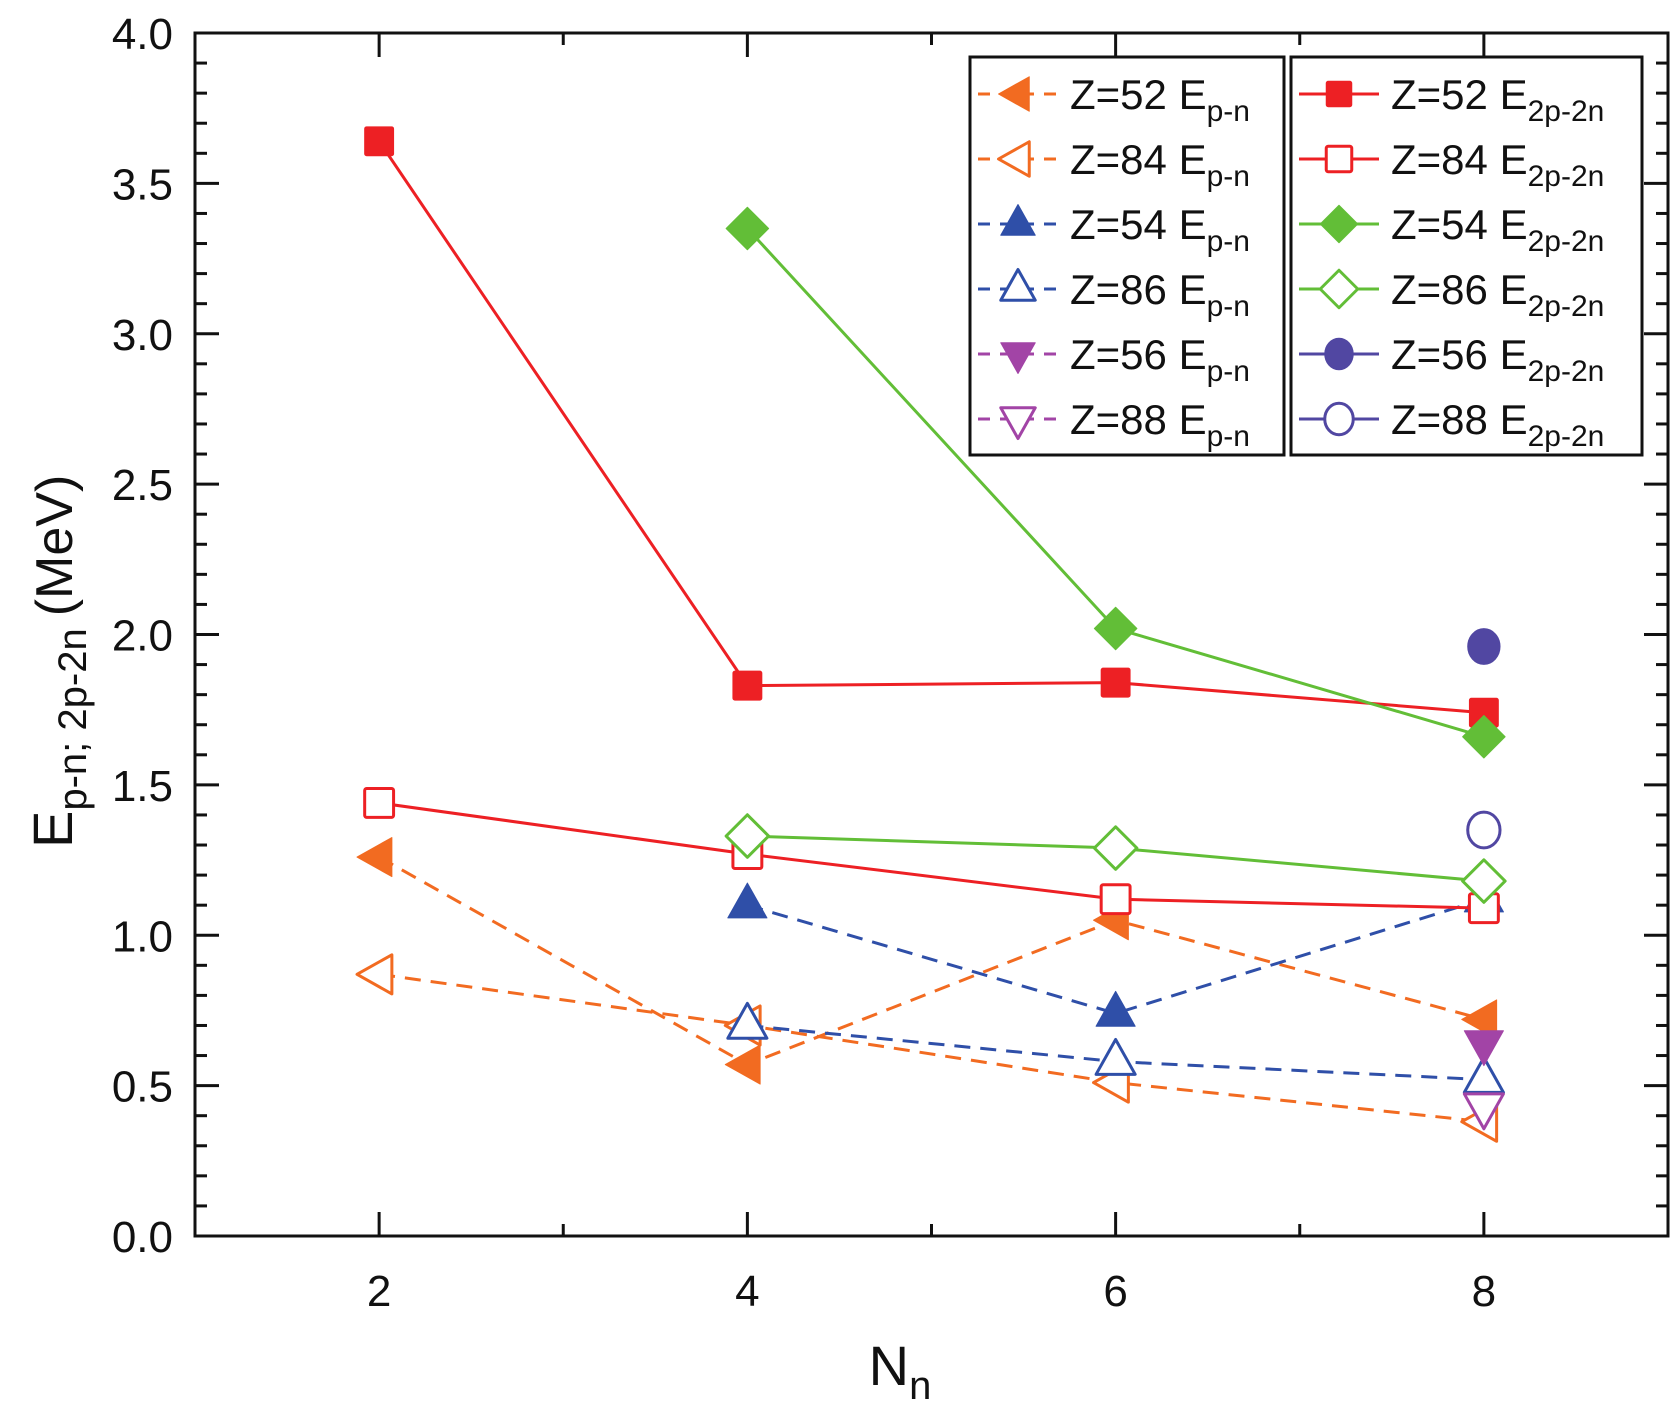 The height and width of the screenshot is (1407, 1671). Describe the element at coordinates (747, 1291) in the screenshot. I see `x-tick-label: 4` at that location.